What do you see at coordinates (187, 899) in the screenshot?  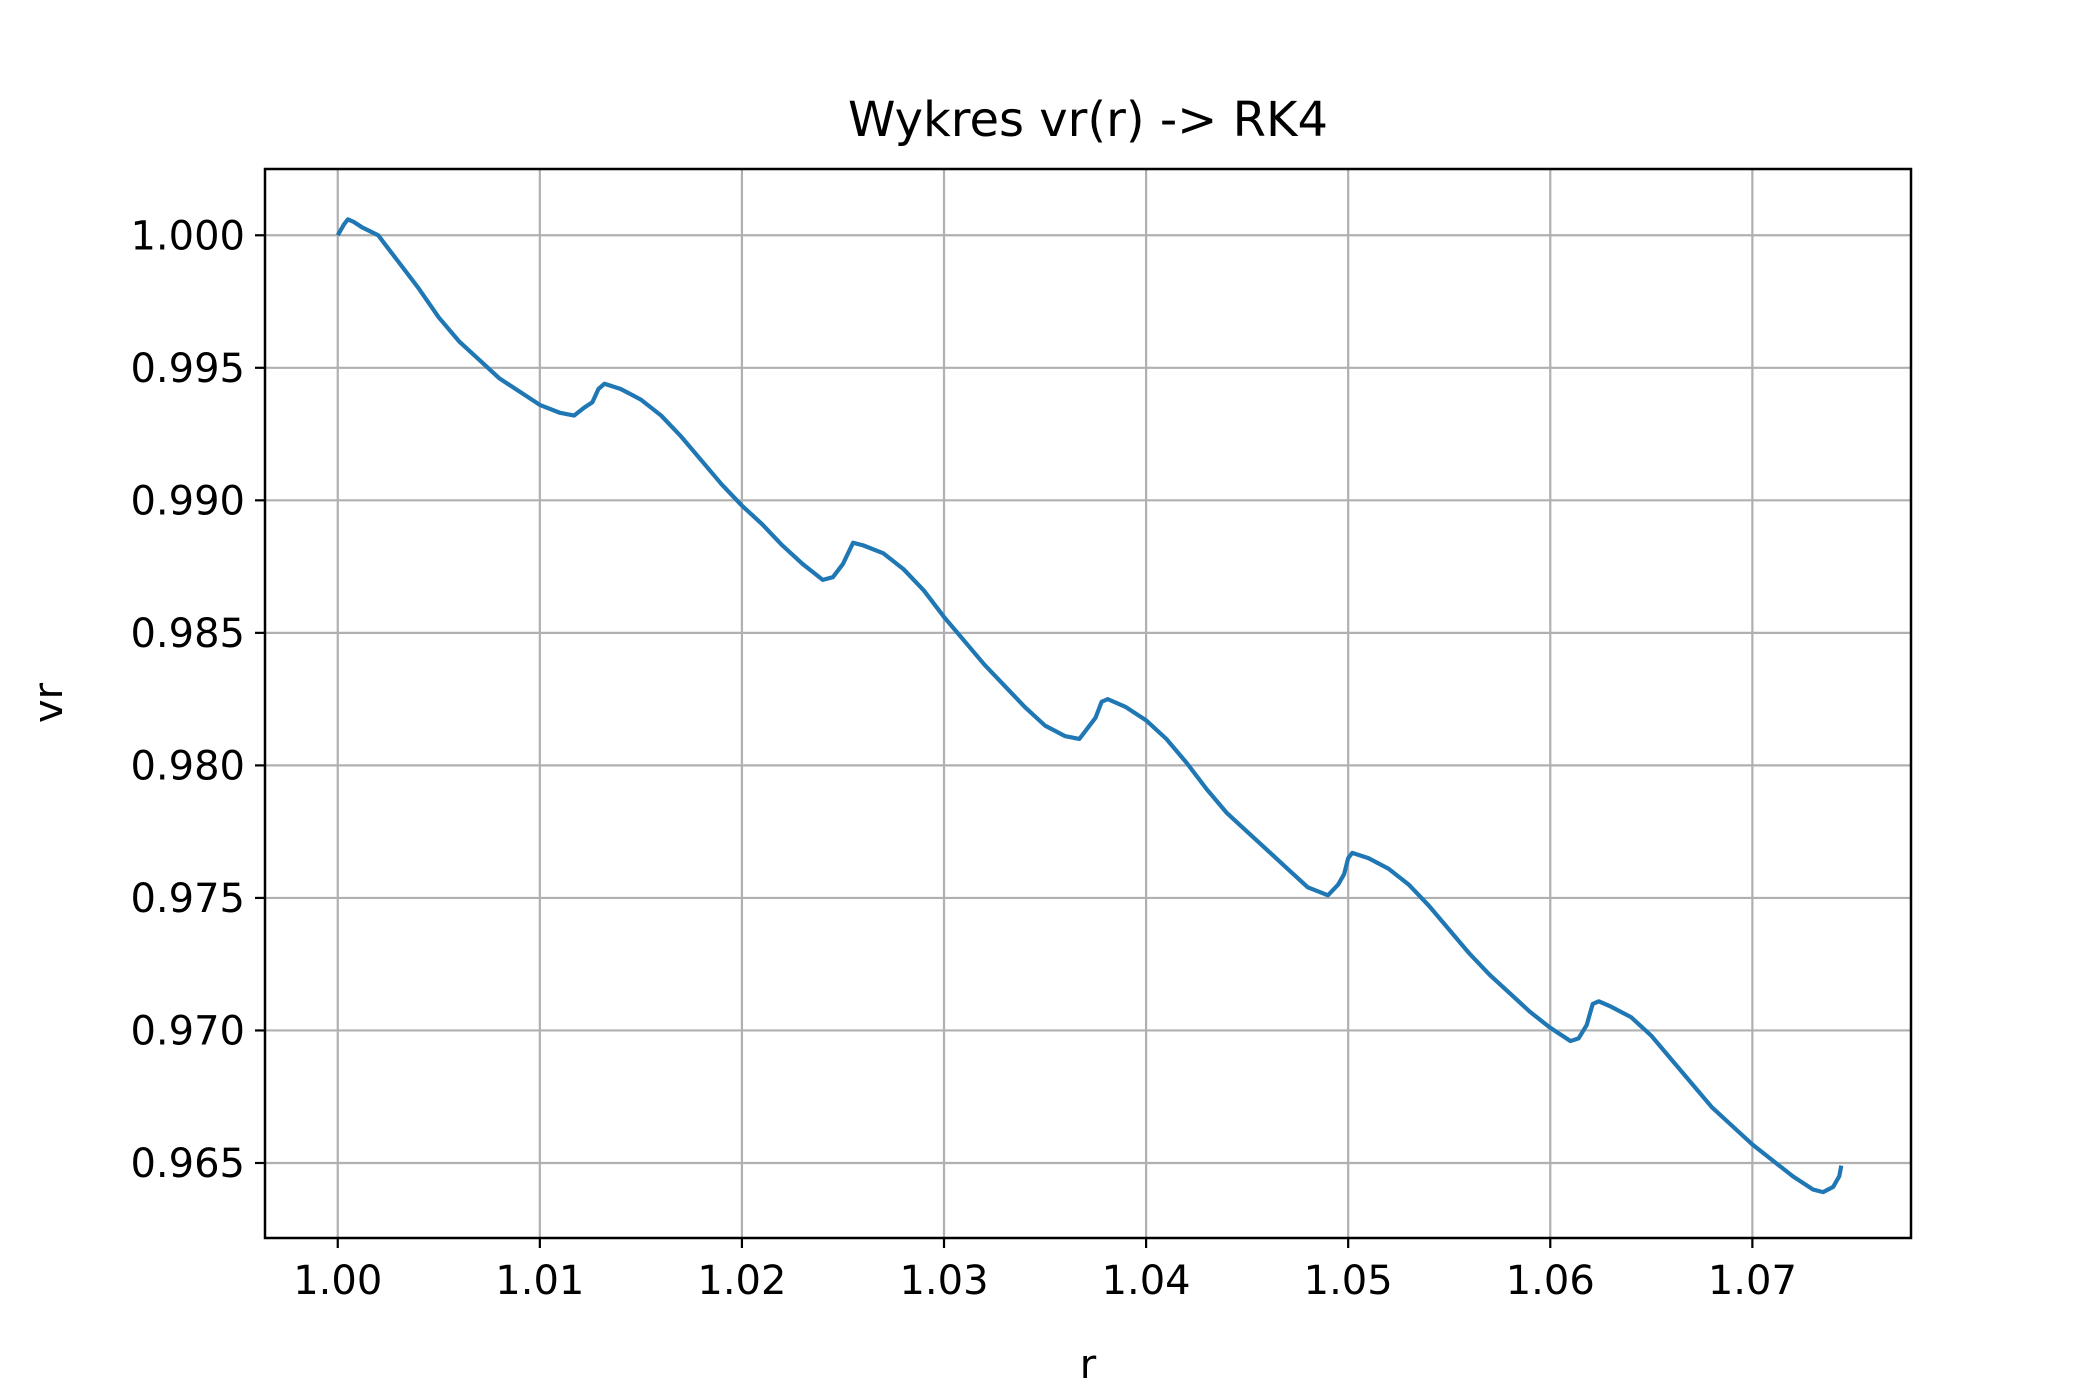 I see `y-tick-label: 0.975` at bounding box center [187, 899].